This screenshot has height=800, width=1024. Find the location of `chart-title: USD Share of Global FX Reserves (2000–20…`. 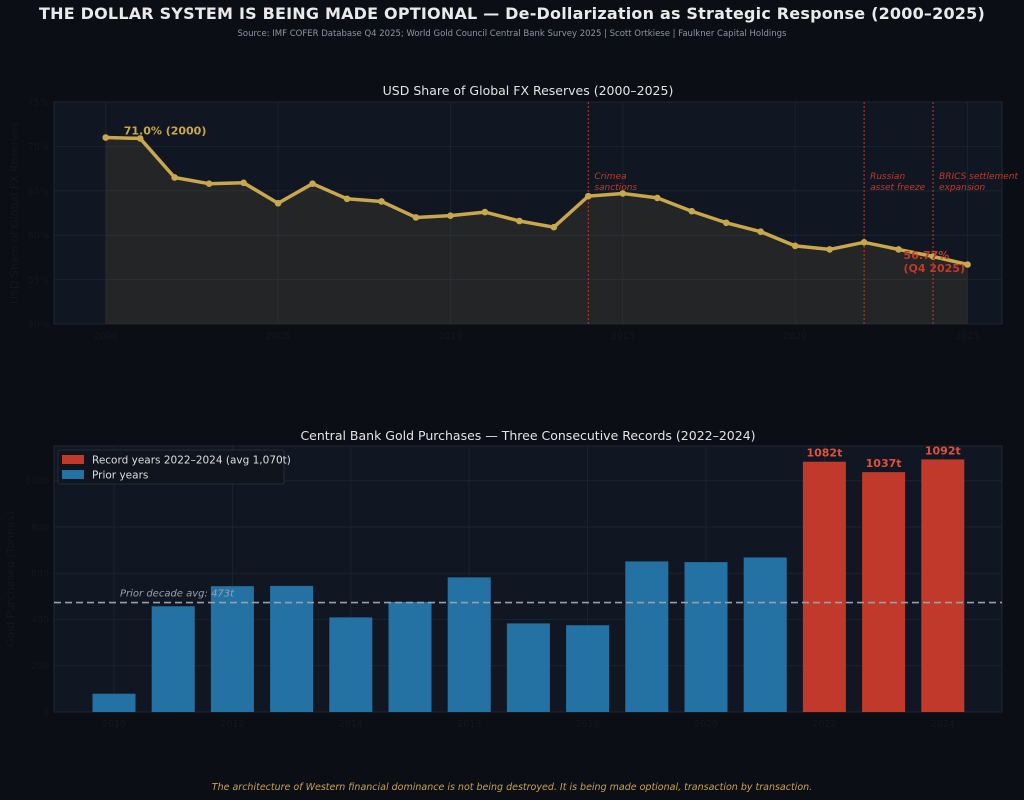

chart-title: USD Share of Global FX Reserves (2000–20… is located at coordinates (528, 90).